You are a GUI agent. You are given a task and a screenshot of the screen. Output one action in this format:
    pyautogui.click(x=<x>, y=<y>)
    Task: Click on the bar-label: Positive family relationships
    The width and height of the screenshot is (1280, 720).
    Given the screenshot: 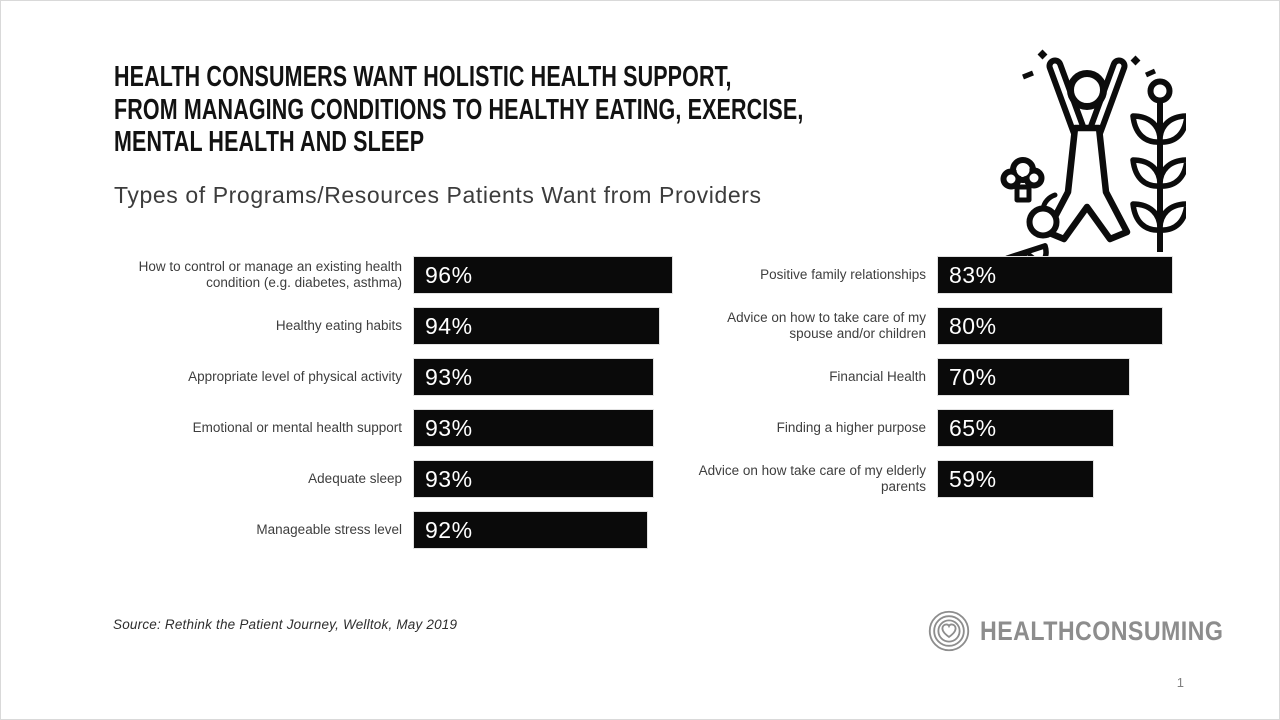 What is the action you would take?
    pyautogui.click(x=843, y=274)
    